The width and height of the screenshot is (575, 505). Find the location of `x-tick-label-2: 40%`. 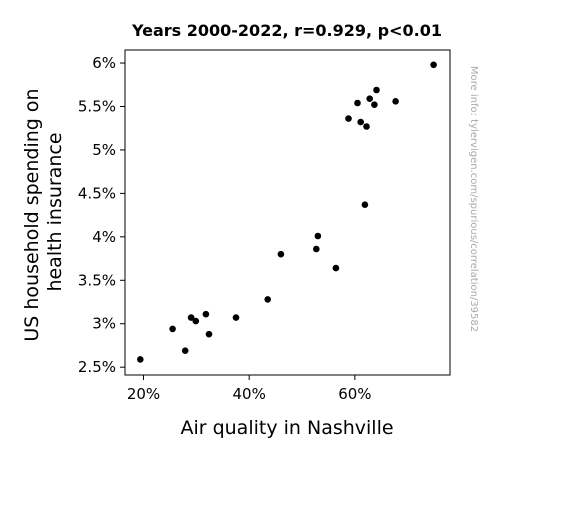

x-tick-label-2: 40% is located at coordinates (249, 394).